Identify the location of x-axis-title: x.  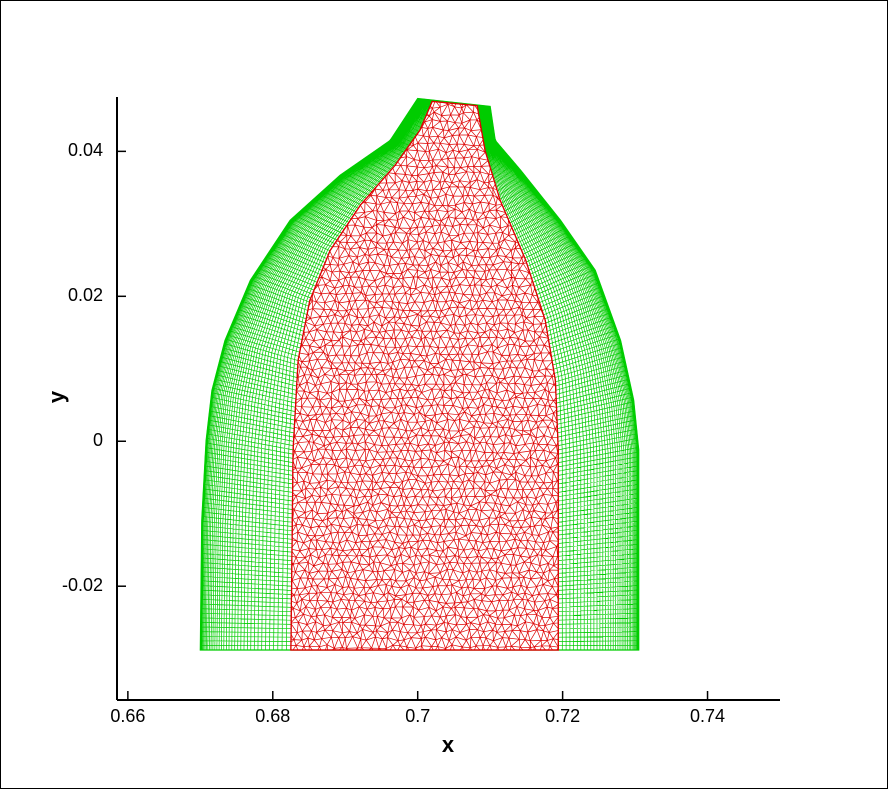
(448, 744).